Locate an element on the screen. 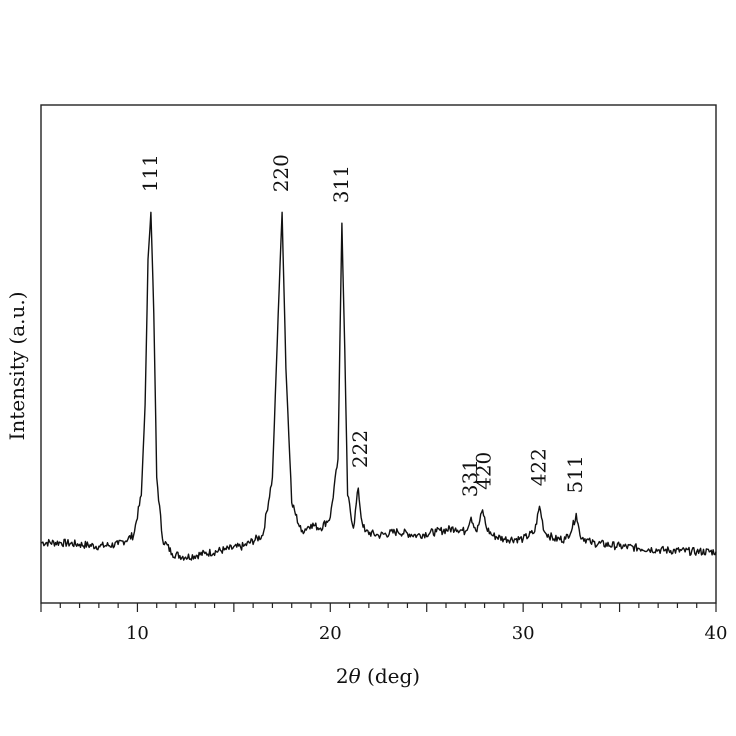  peak-label-511: 511 is located at coordinates (575, 474).